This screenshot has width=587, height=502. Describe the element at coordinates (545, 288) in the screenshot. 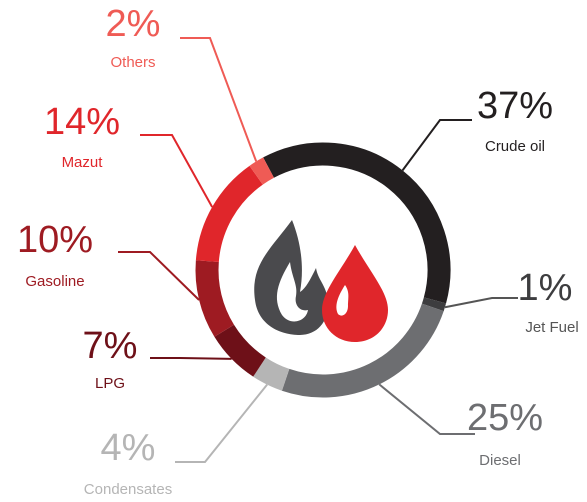

I see `value-label: 1%` at that location.